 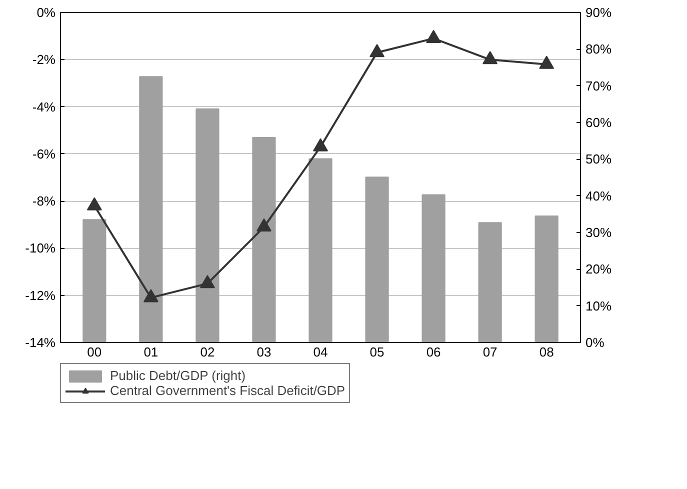 What do you see at coordinates (44, 154) in the screenshot?
I see `y-tick-label: -6%` at bounding box center [44, 154].